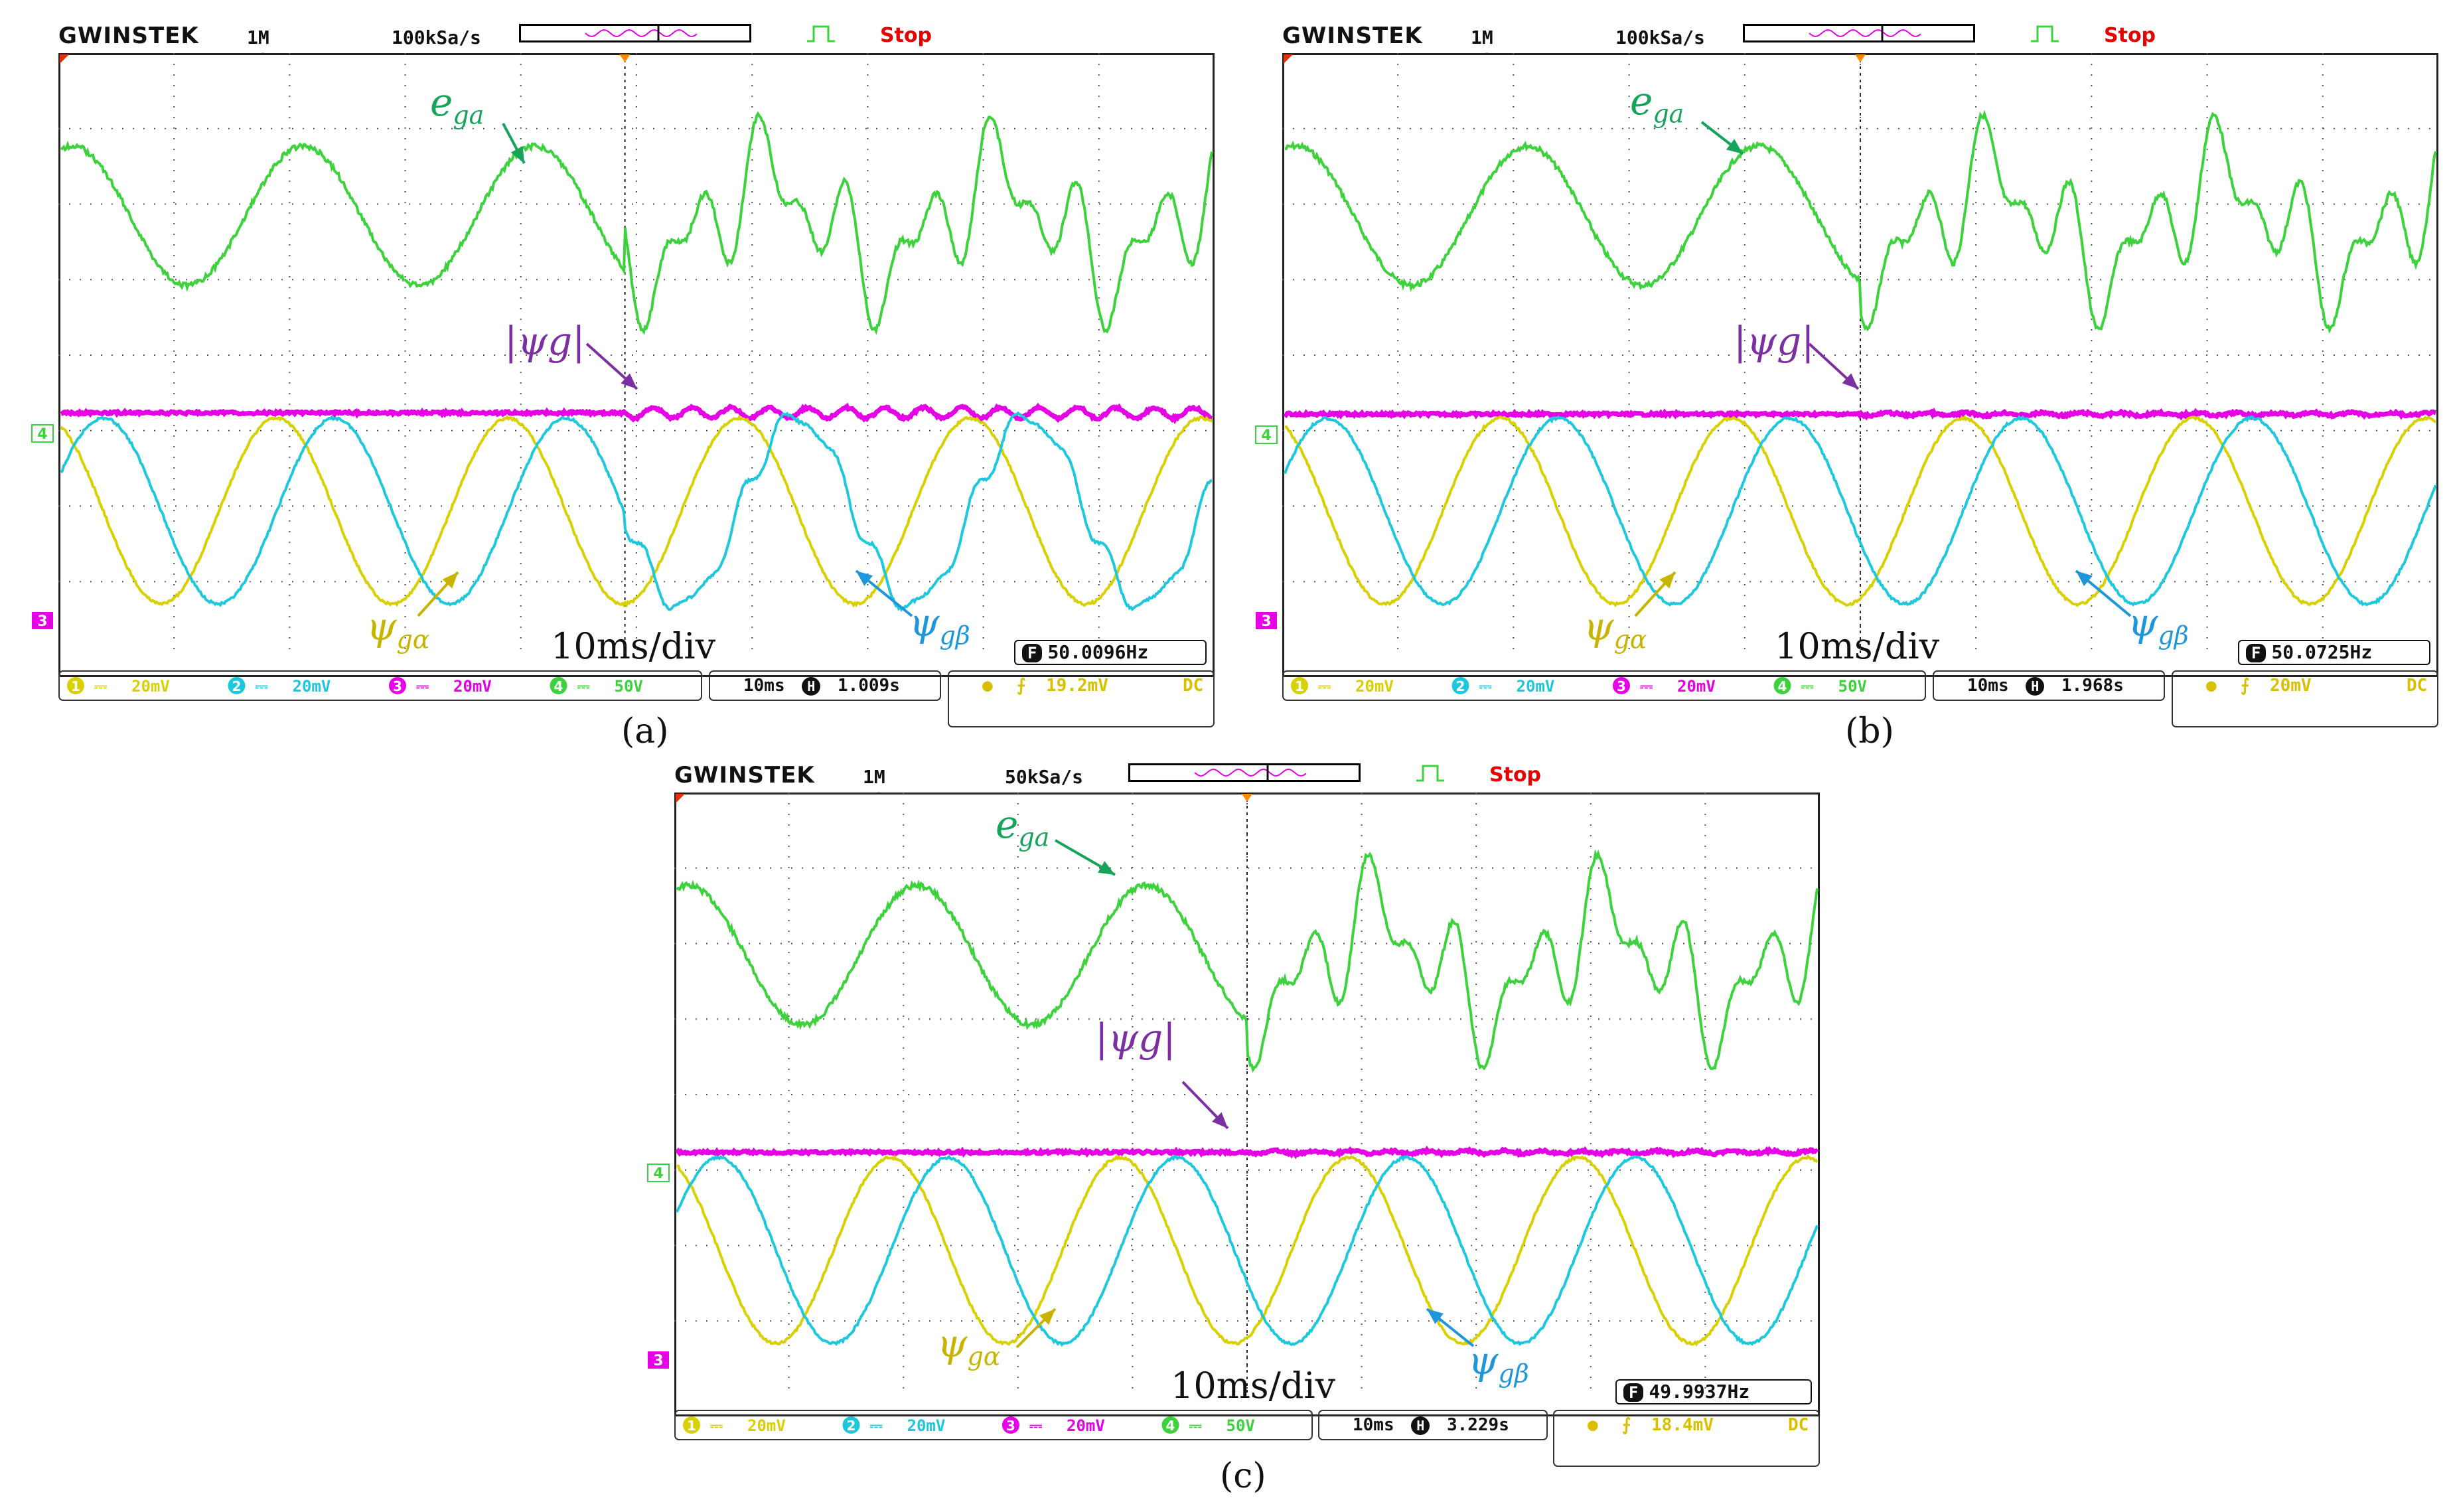 The height and width of the screenshot is (1512, 2453). What do you see at coordinates (262, 686) in the screenshot?
I see `ch2-coupling-icon: ⎓` at bounding box center [262, 686].